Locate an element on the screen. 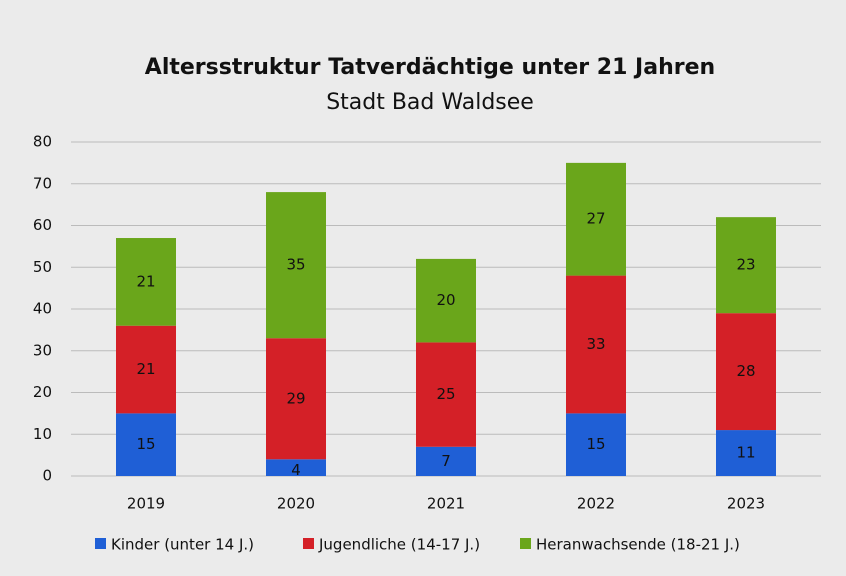  y-tick-label: 40 is located at coordinates (42, 309).